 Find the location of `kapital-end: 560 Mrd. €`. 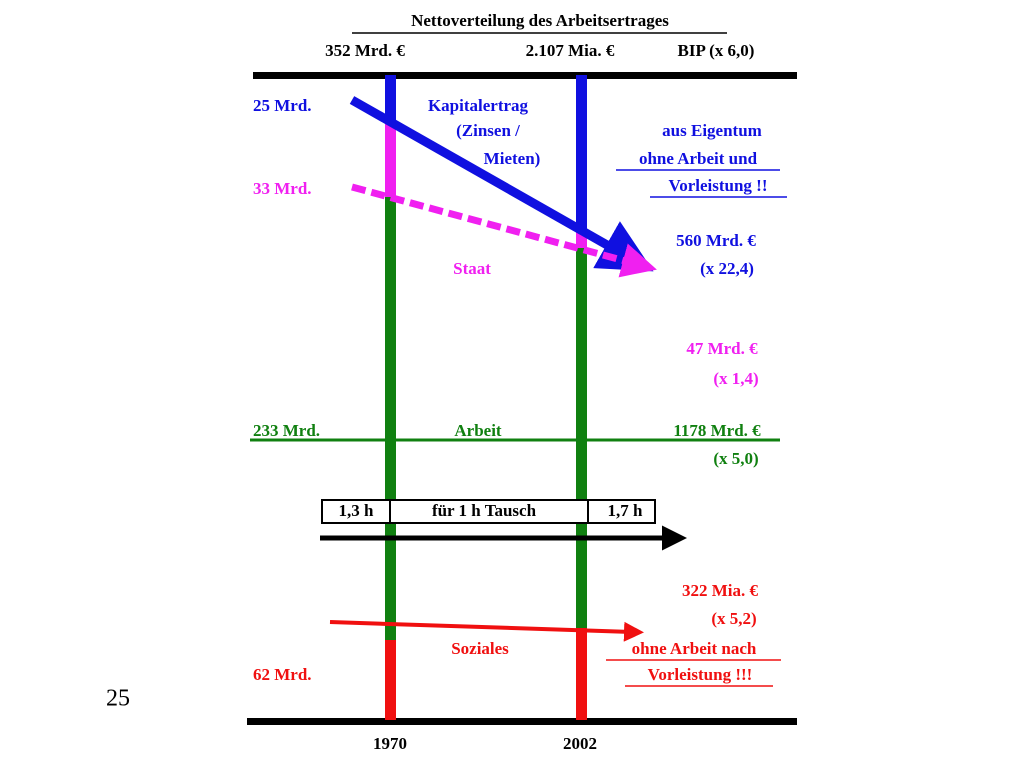

kapital-end: 560 Mrd. € is located at coordinates (716, 240).